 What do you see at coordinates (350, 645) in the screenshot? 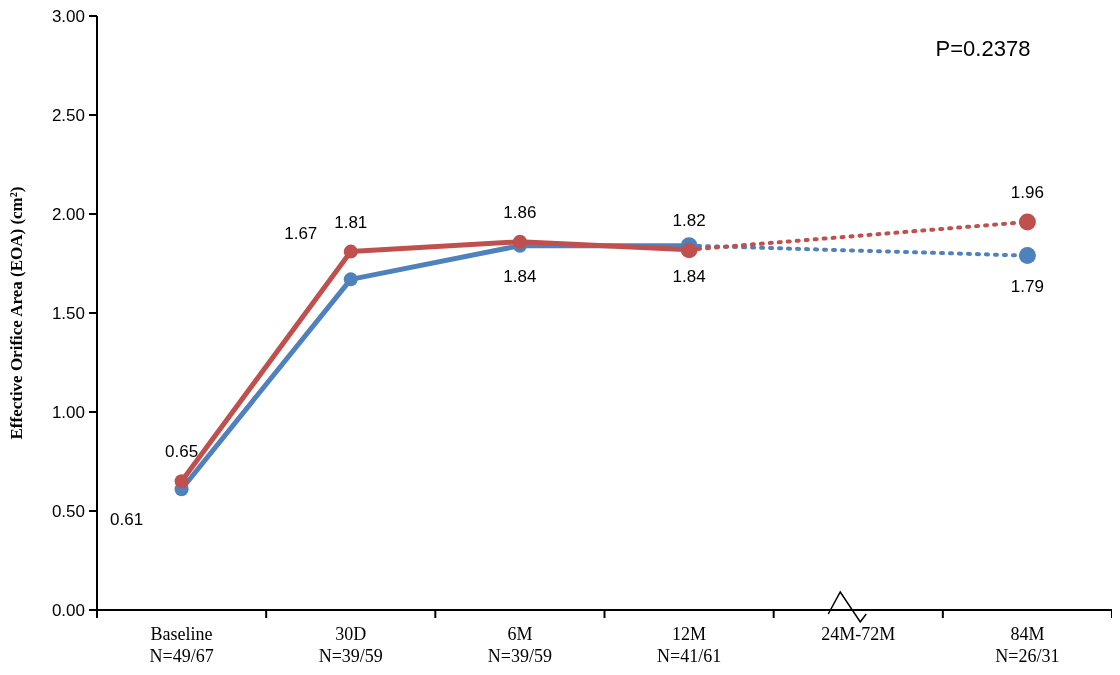
I see `x-tick-label: 30D N=39/59` at bounding box center [350, 645].